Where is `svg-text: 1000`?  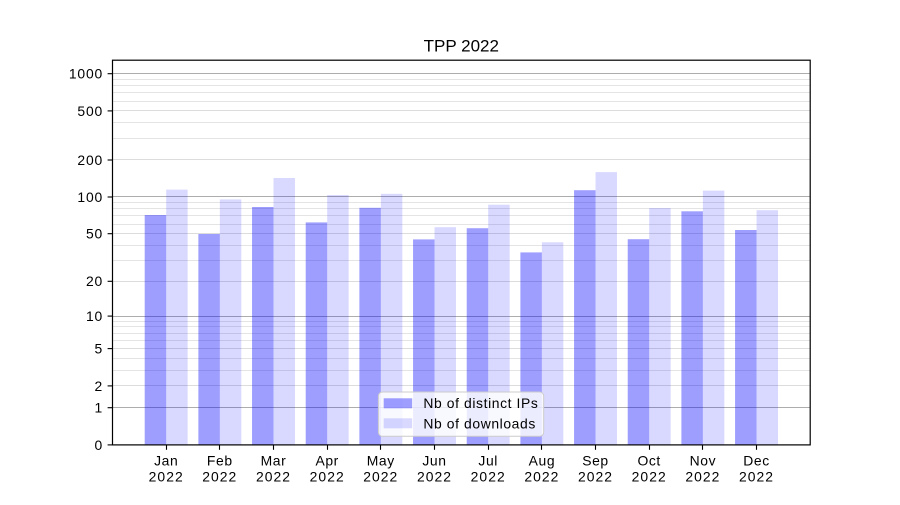 svg-text: 1000 is located at coordinates (86, 74).